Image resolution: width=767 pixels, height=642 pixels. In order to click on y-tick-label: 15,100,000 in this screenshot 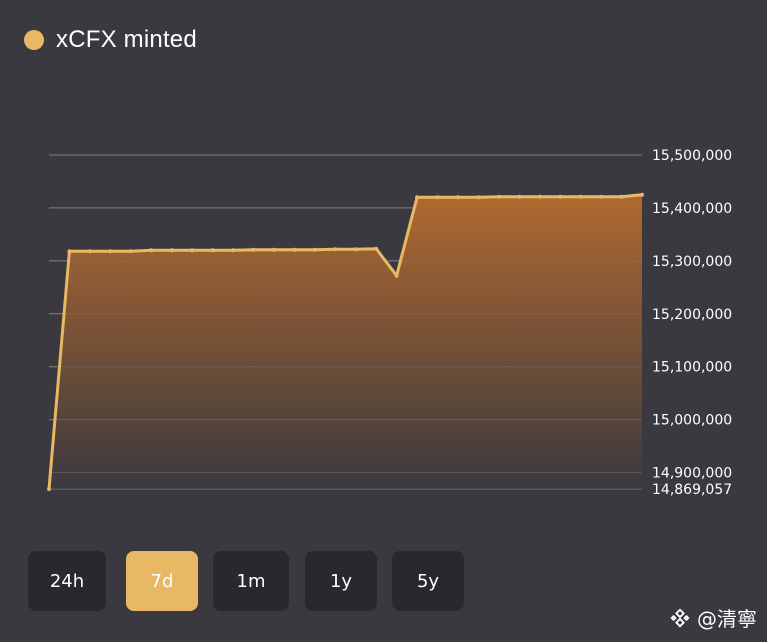, I will do `click(692, 368)`.